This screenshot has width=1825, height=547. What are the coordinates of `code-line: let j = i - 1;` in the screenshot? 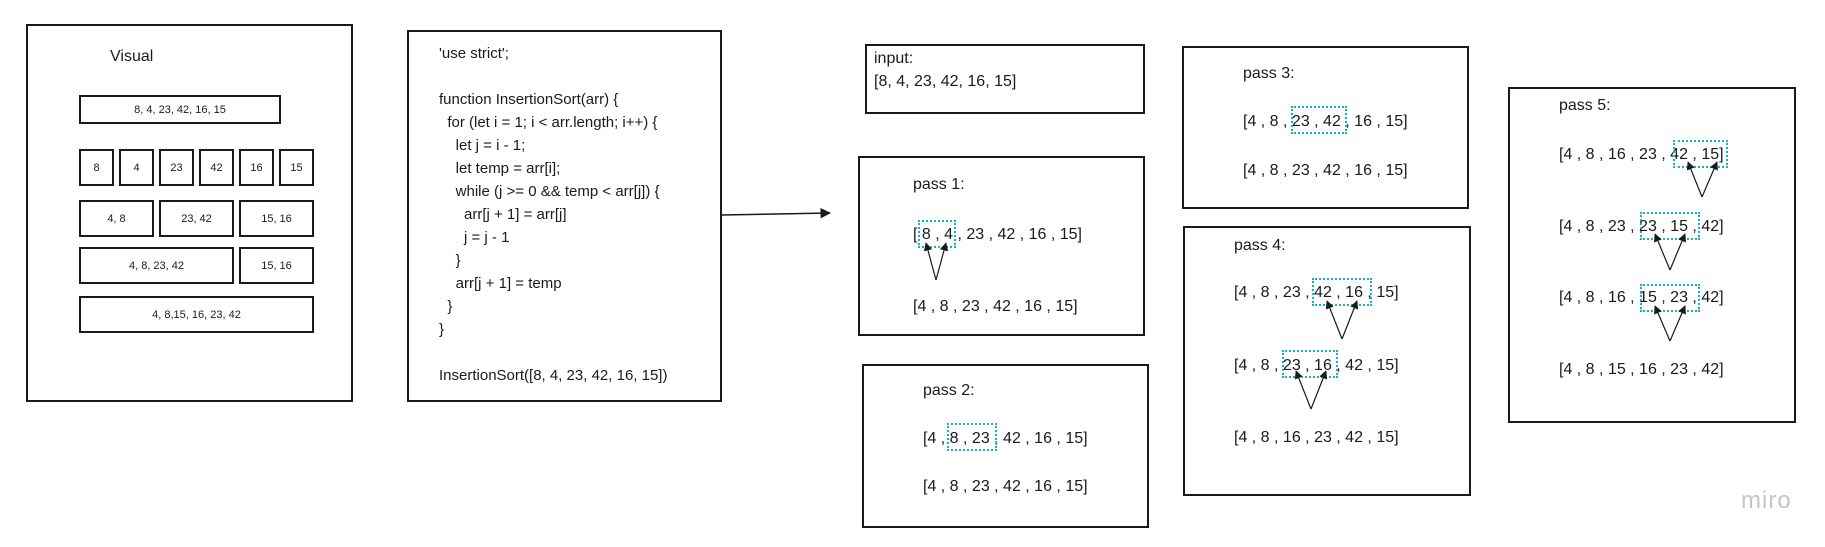 It's located at (482, 145).